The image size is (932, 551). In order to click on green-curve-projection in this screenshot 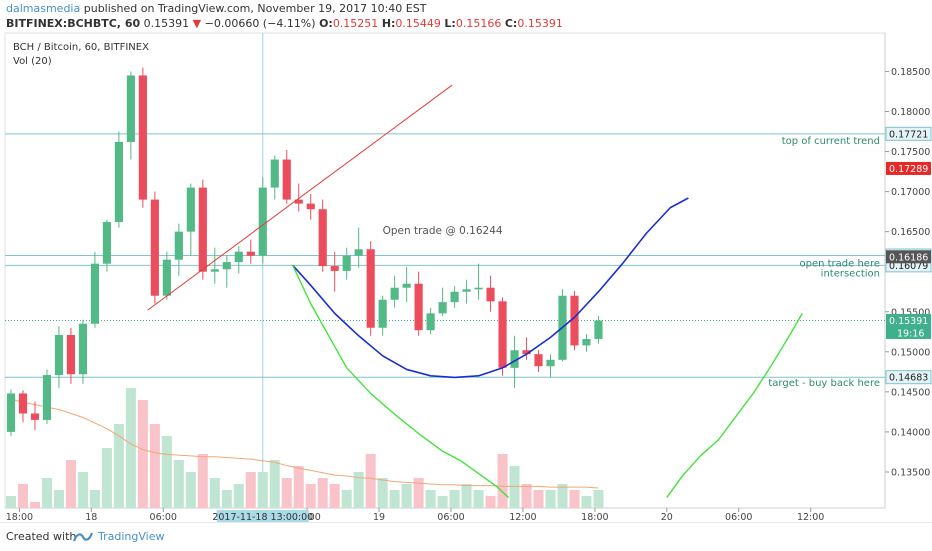, I will do `click(734, 405)`.